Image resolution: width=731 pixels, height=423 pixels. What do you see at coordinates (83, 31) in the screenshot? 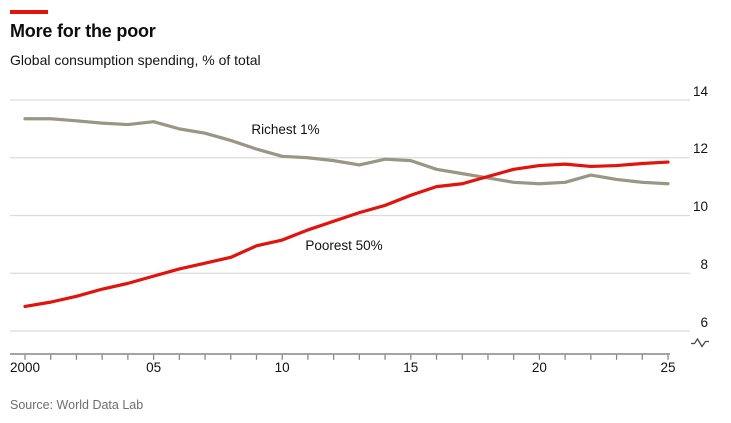
I see `chart-title: More for the poor` at bounding box center [83, 31].